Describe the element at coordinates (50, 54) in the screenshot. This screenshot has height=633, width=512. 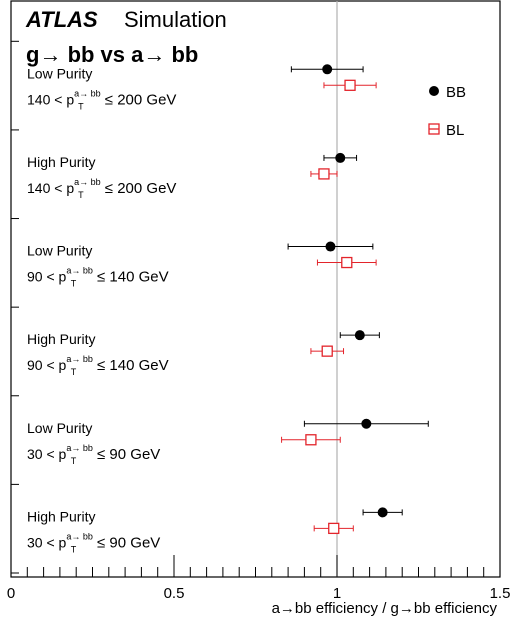
I see `title-arrow-1: →` at that location.